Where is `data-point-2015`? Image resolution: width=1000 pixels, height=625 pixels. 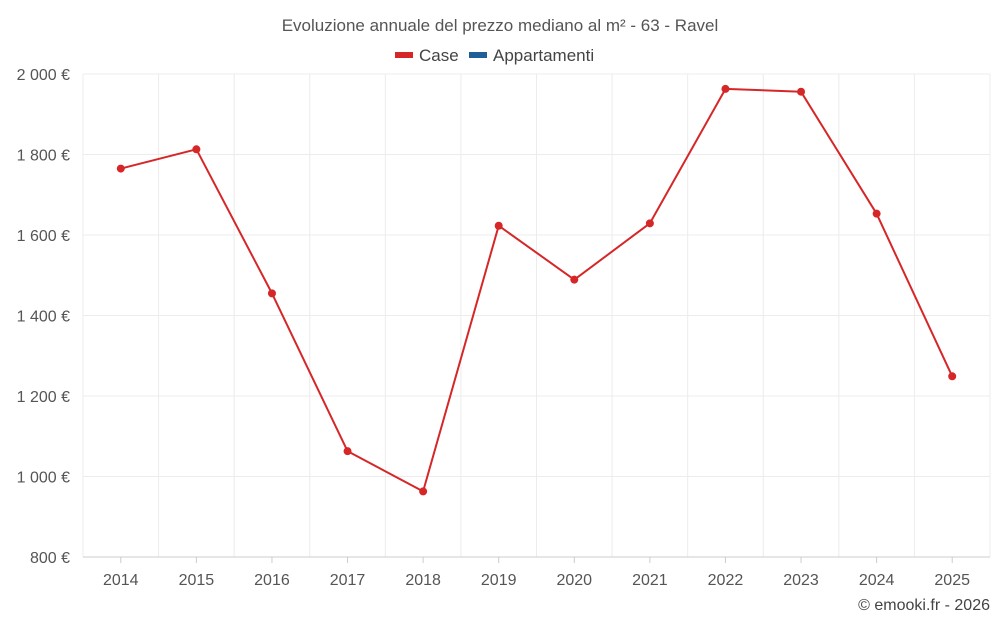 data-point-2015 is located at coordinates (196, 149).